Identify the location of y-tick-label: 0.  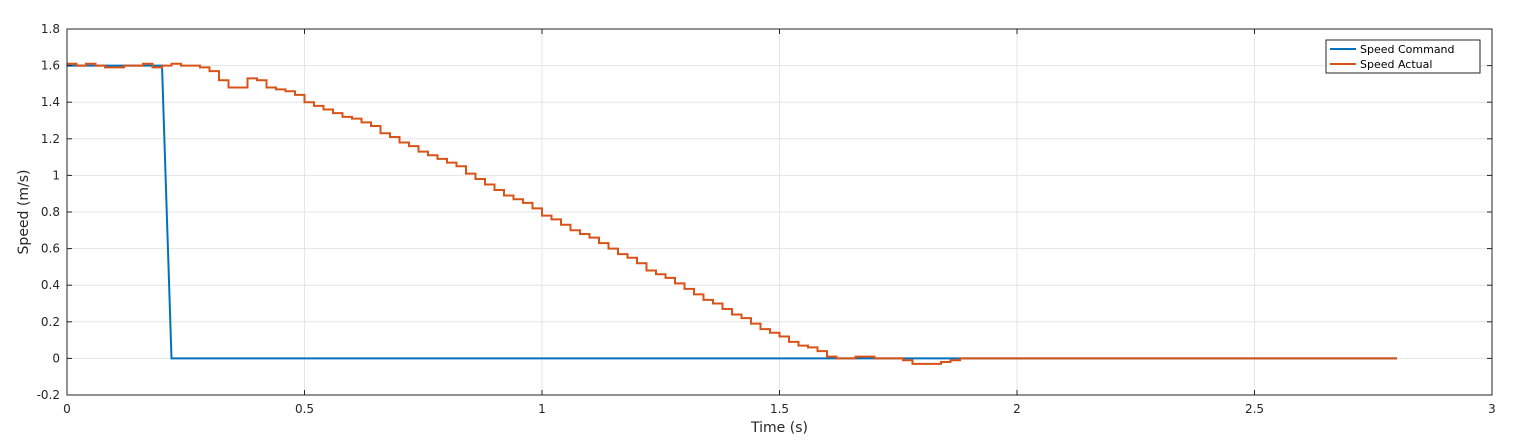
(56, 358).